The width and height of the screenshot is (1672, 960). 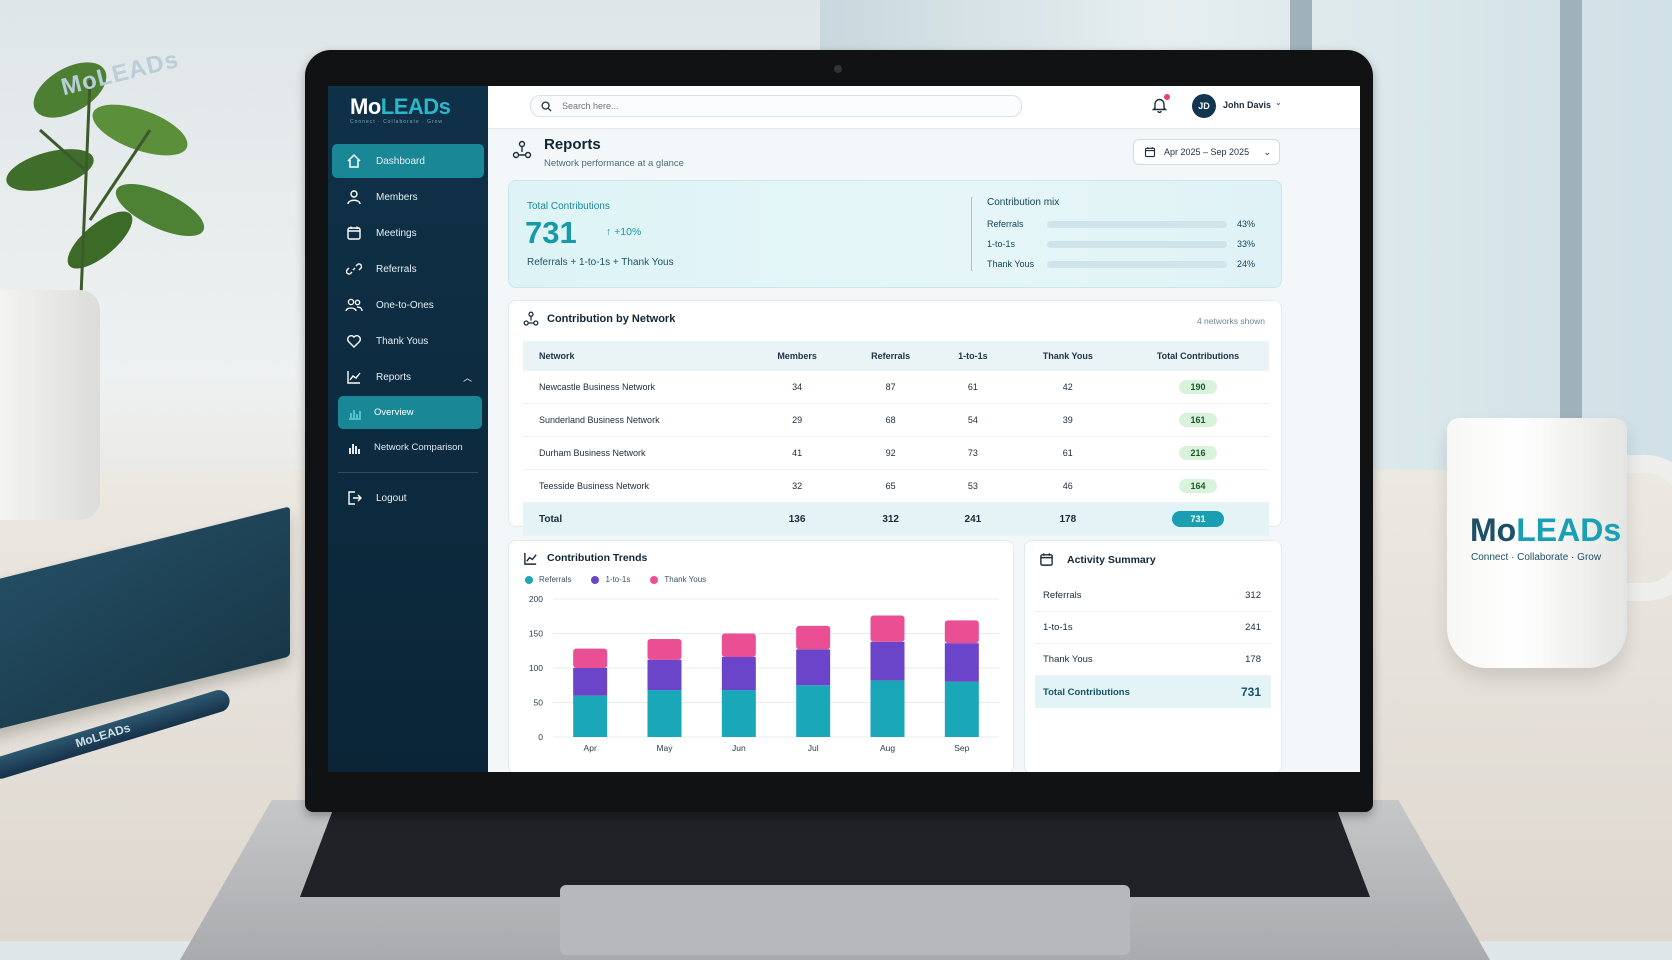 I want to click on bars-icon, so click(x=355, y=448).